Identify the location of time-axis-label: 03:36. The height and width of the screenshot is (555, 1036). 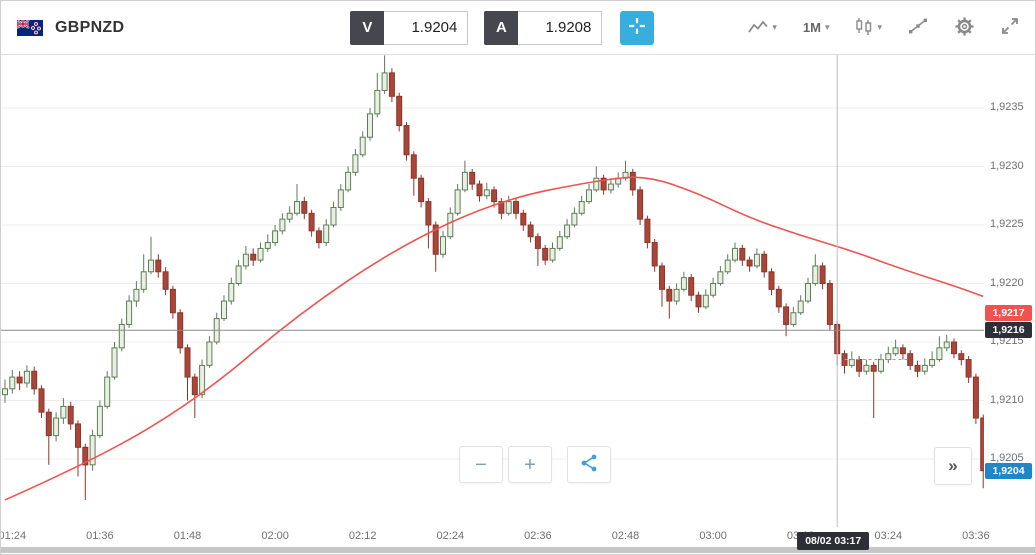
(976, 536).